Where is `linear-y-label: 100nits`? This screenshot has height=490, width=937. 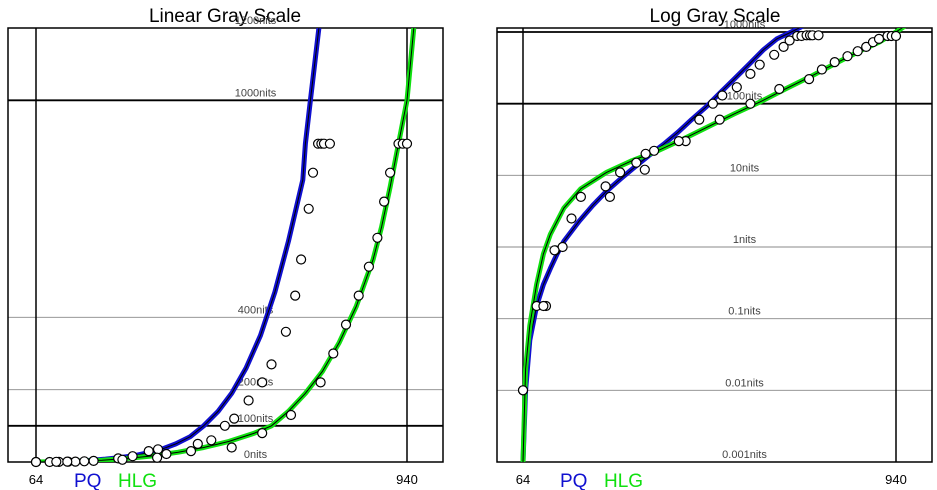
linear-y-label: 100nits is located at coordinates (256, 419).